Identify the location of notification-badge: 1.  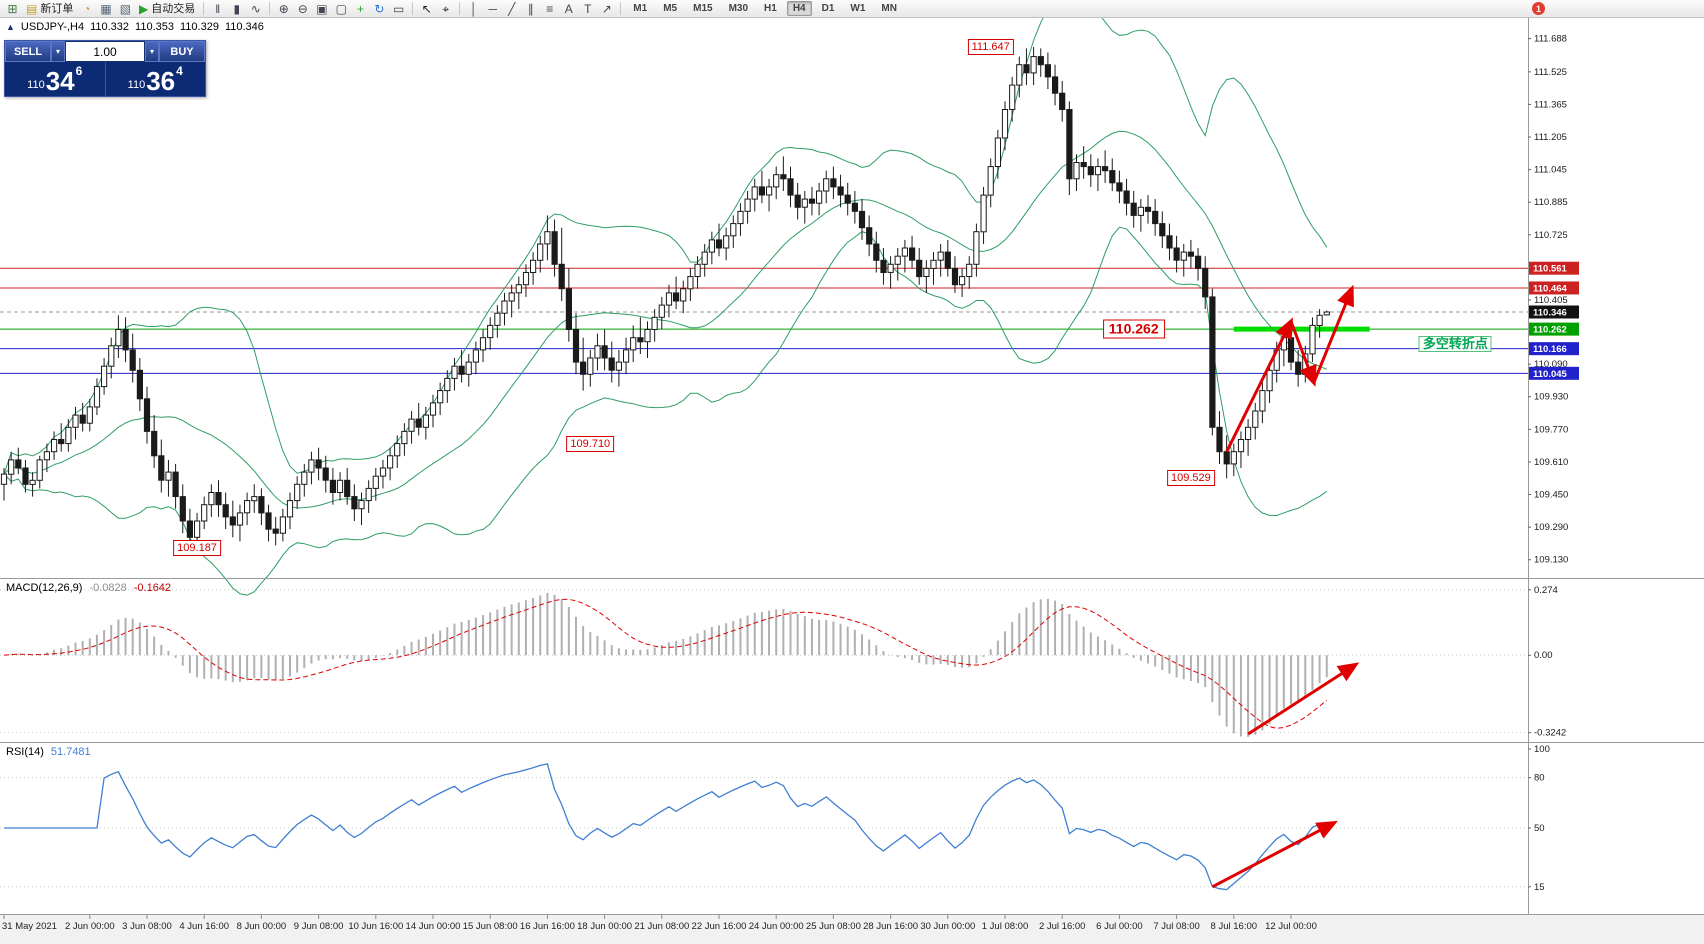
(1538, 8).